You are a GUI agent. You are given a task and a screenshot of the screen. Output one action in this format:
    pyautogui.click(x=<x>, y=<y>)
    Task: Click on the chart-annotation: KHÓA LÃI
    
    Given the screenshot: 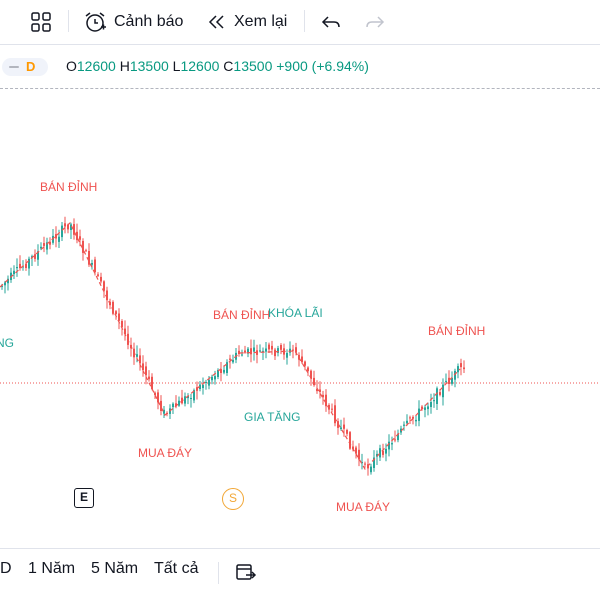 What is the action you would take?
    pyautogui.click(x=295, y=312)
    